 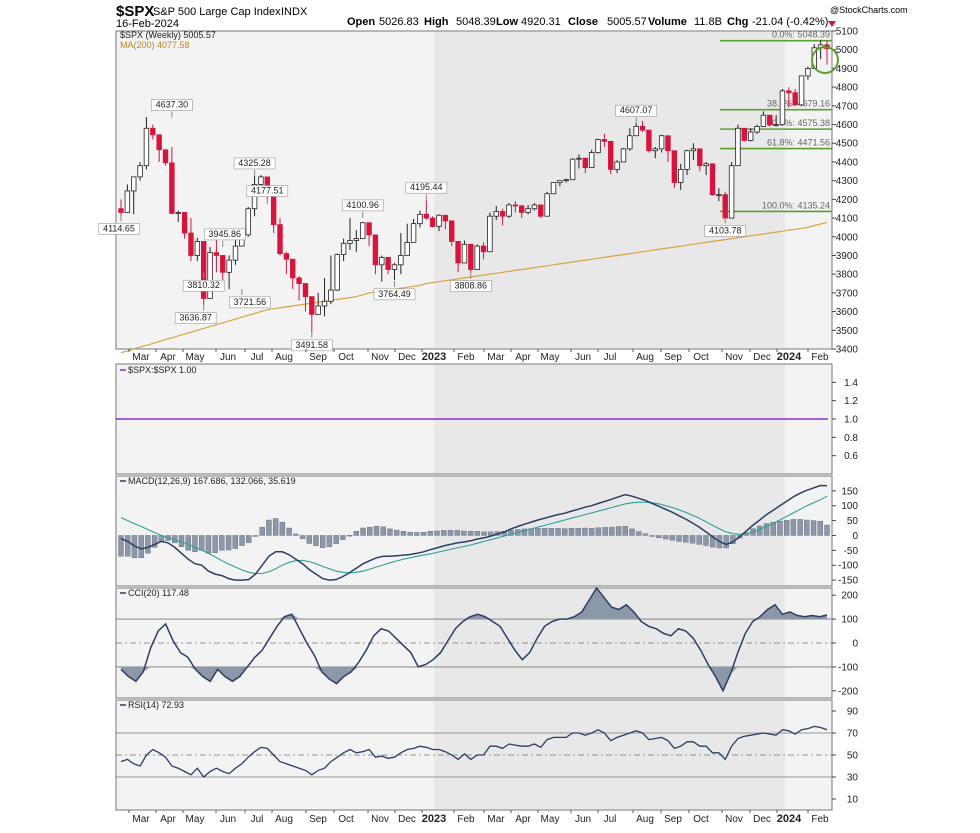 What do you see at coordinates (847, 237) in the screenshot?
I see `price-ytick-label: 4000` at bounding box center [847, 237].